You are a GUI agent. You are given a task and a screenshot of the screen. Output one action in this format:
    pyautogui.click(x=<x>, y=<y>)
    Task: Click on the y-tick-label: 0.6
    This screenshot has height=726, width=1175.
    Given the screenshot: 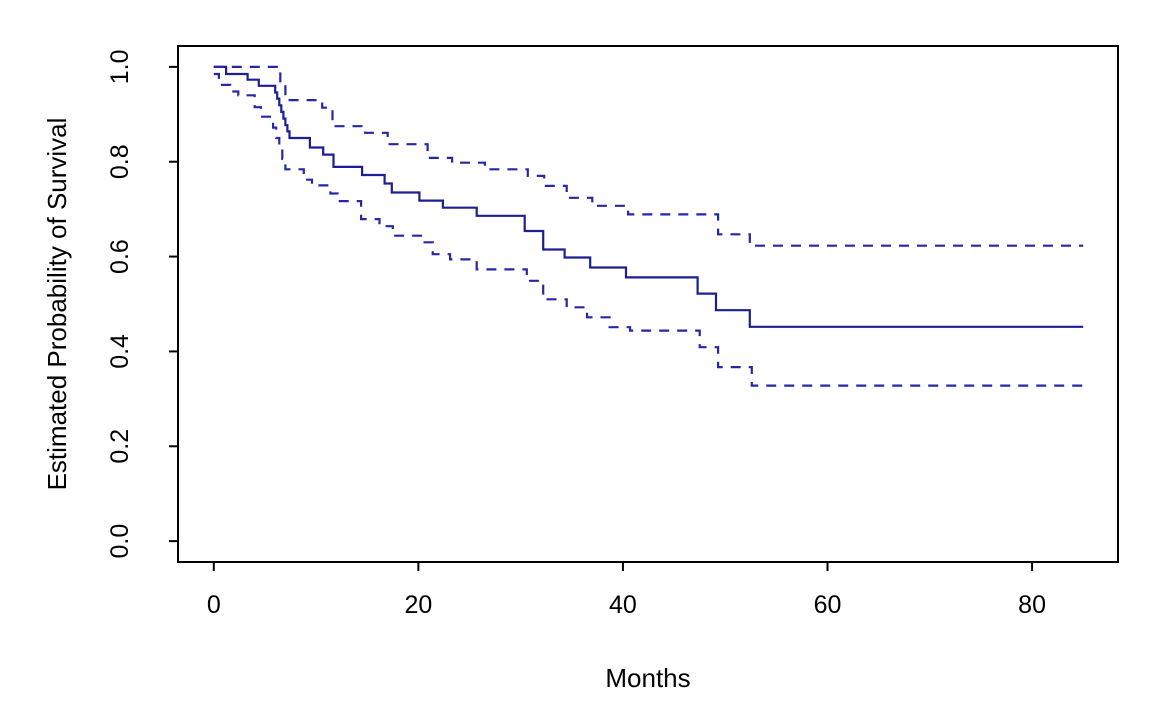 What is the action you would take?
    pyautogui.click(x=120, y=256)
    